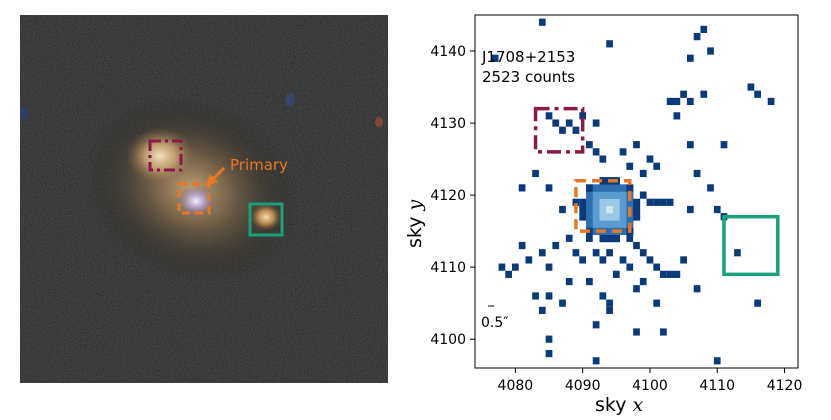 The height and width of the screenshot is (420, 831). What do you see at coordinates (583, 386) in the screenshot?
I see `x-tick-label: 4090` at bounding box center [583, 386].